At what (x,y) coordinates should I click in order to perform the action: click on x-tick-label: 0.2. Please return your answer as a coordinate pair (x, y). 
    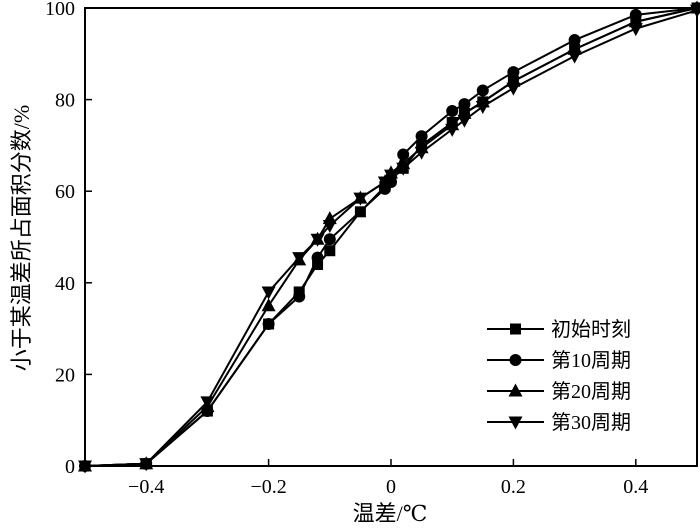
    Looking at the image, I should click on (513, 487).